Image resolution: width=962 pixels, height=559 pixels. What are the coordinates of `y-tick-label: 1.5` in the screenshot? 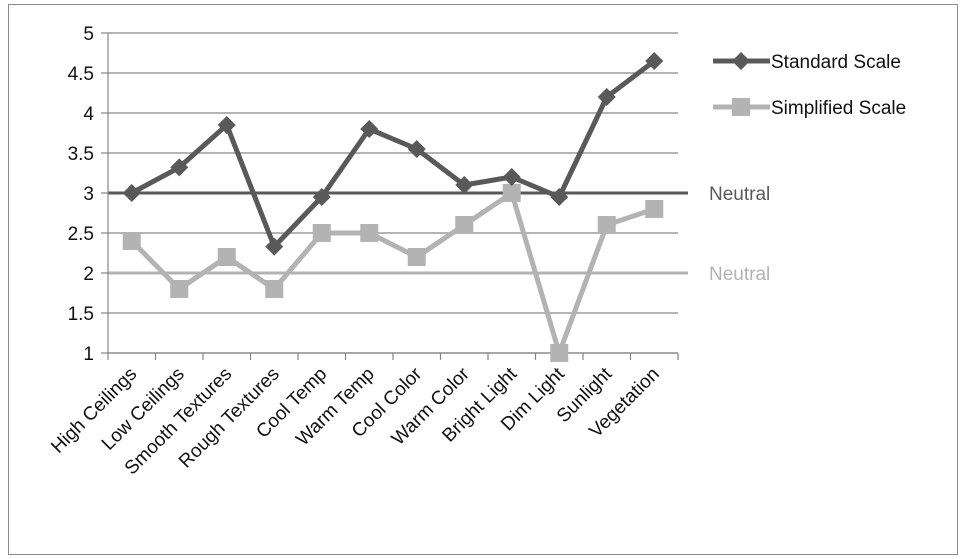 It's located at (81, 314).